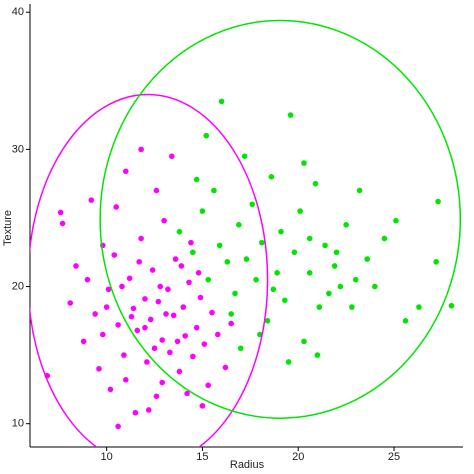 This screenshot has width=474, height=474. Describe the element at coordinates (18, 12) in the screenshot. I see `y-tick-label: 40` at that location.